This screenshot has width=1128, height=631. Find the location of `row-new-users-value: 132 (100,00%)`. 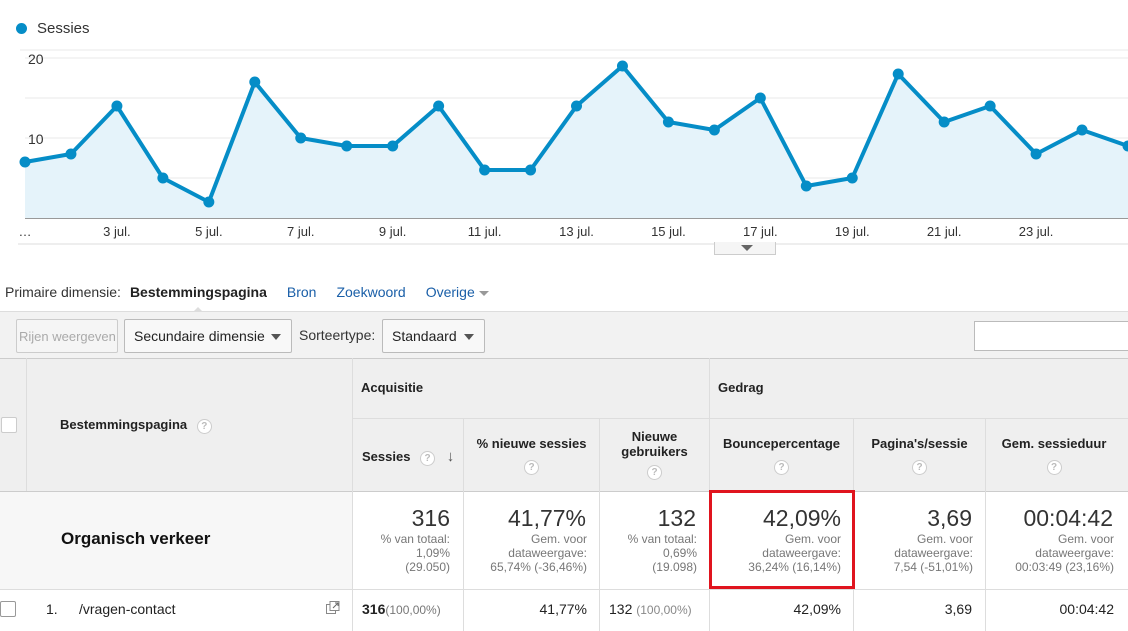

row-new-users-value: 132 (100,00%) is located at coordinates (650, 609).